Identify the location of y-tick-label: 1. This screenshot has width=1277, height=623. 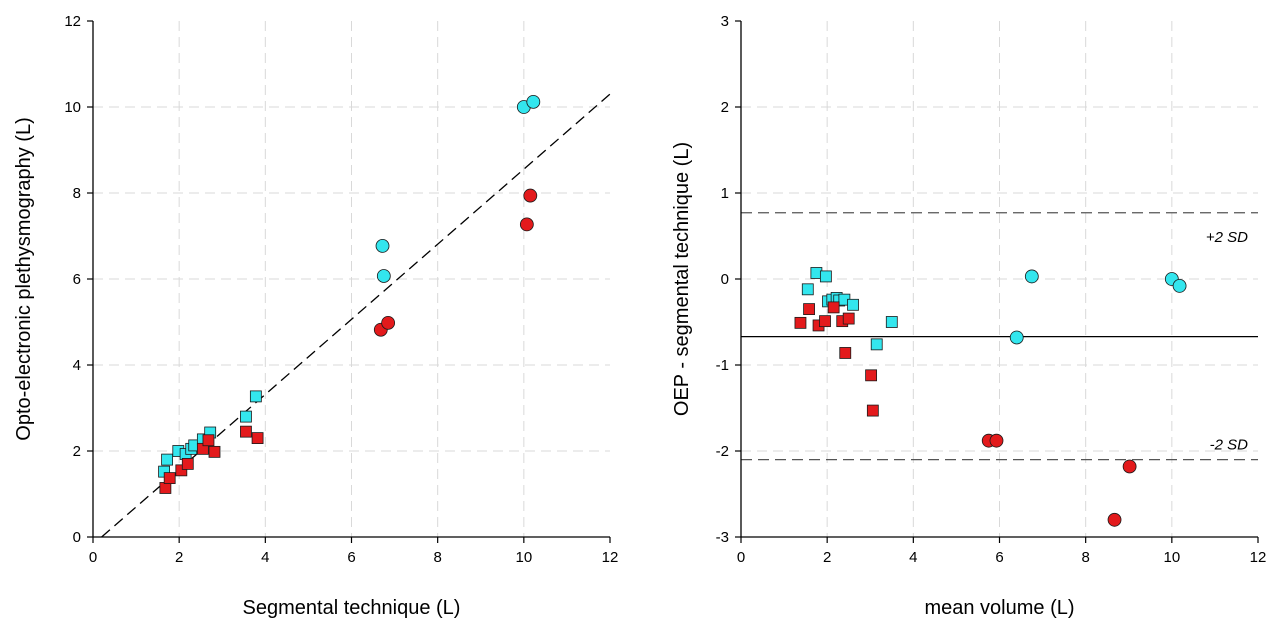
(725, 193).